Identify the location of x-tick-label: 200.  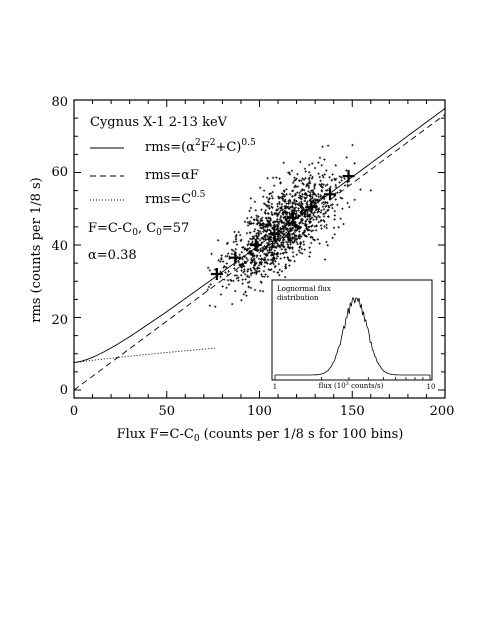
(442, 411).